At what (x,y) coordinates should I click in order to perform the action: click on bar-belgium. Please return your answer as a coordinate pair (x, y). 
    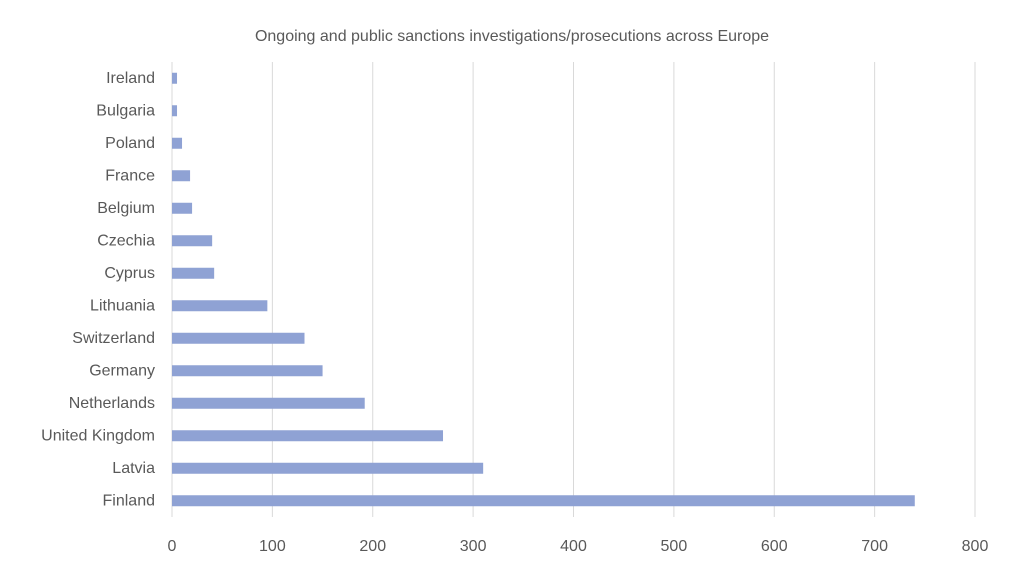
    Looking at the image, I should click on (182, 208).